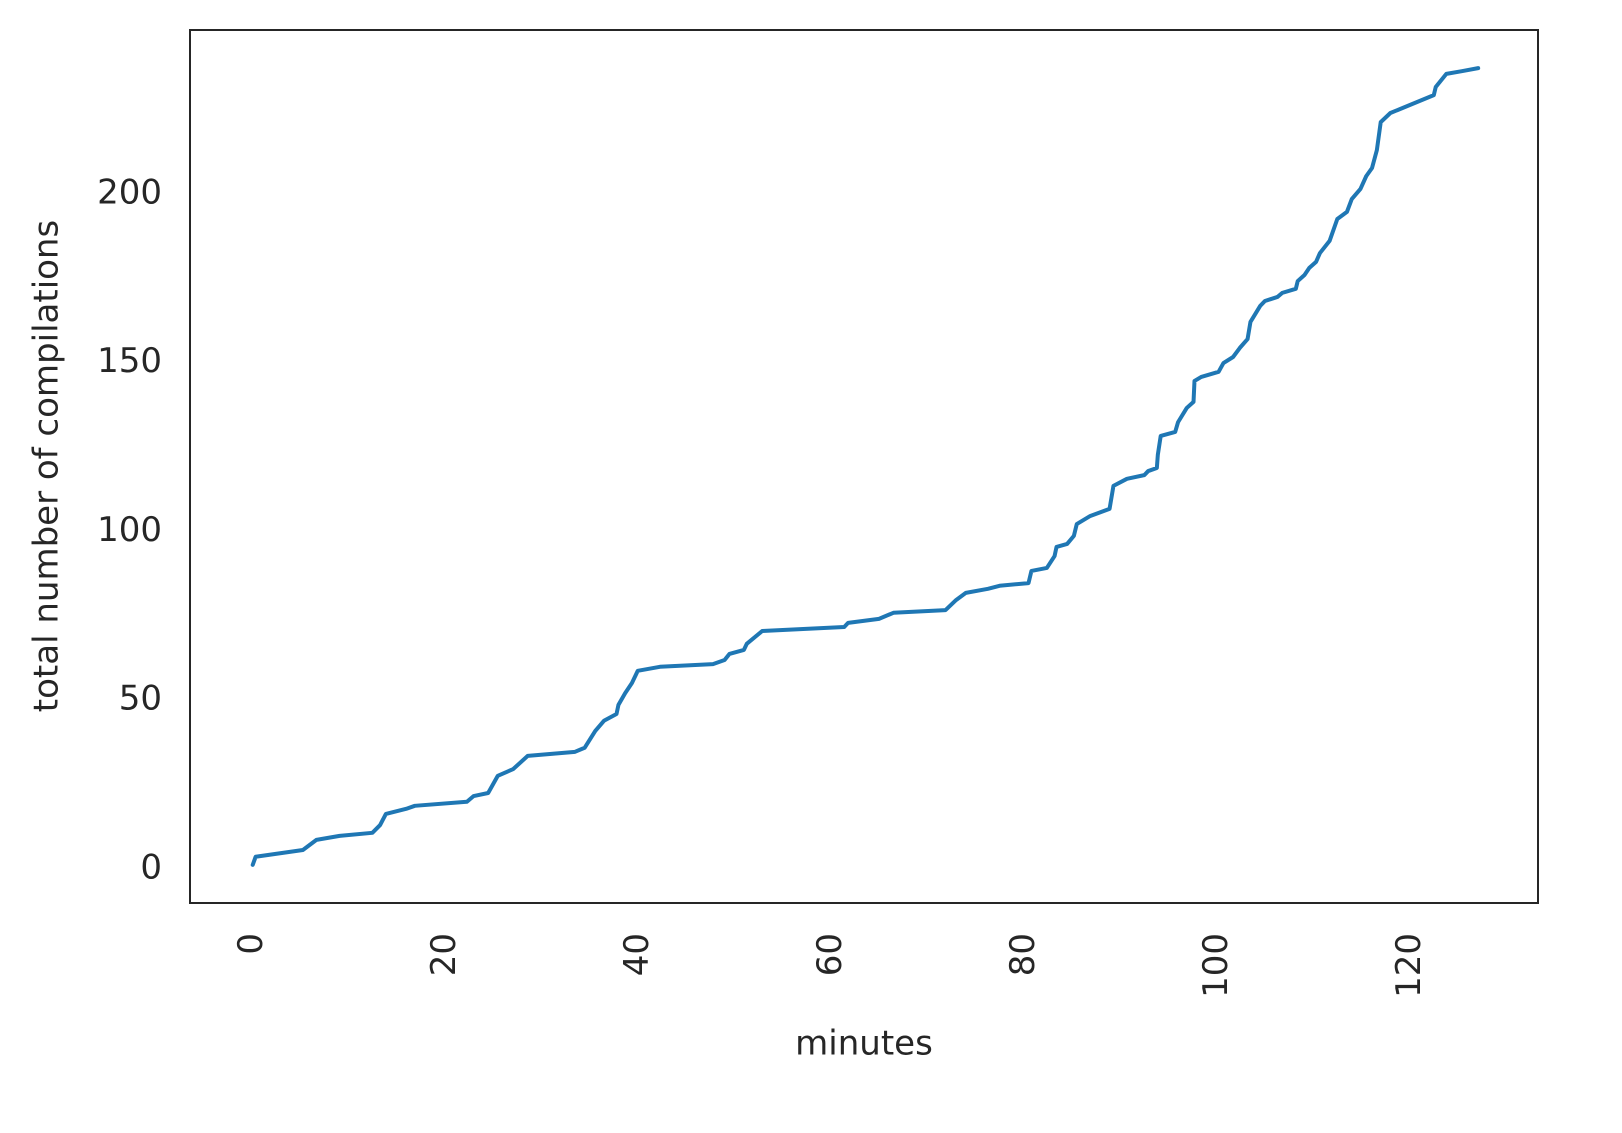  I want to click on y-tick-label: 50, so click(140, 699).